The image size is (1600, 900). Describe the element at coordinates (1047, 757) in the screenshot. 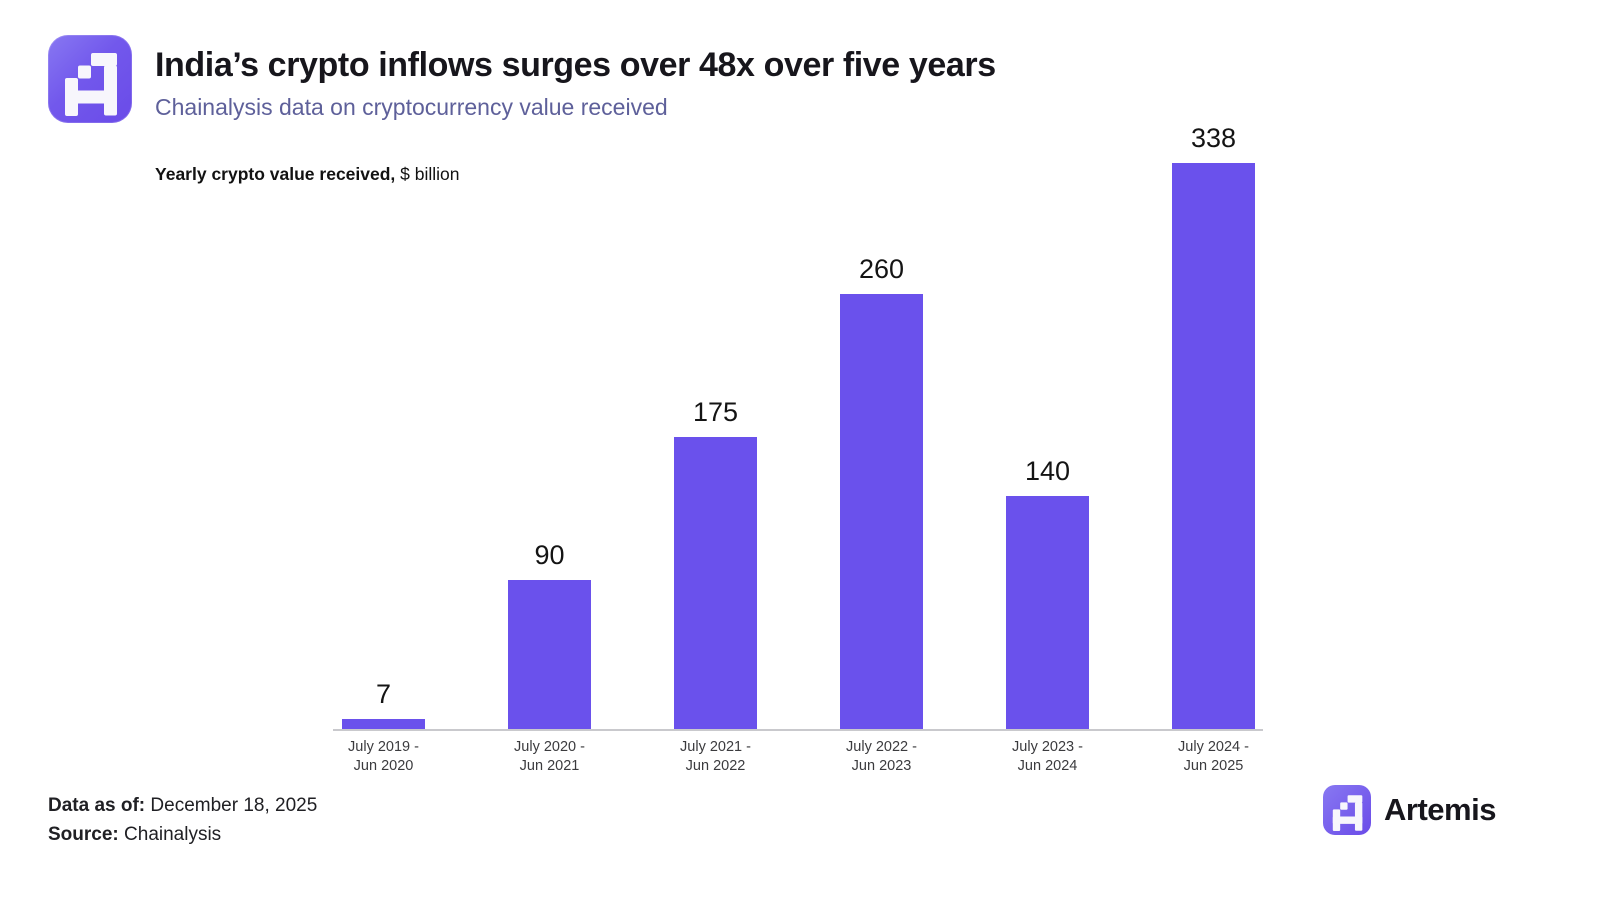

I see `x-tick-label: July 2023 - Jun 2024` at that location.